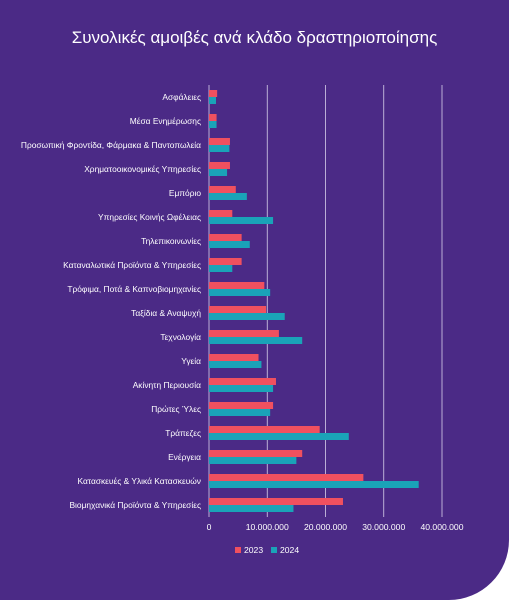 The height and width of the screenshot is (600, 509). Describe the element at coordinates (383, 527) in the screenshot. I see `x-tick-label: 30.000.000` at that location.